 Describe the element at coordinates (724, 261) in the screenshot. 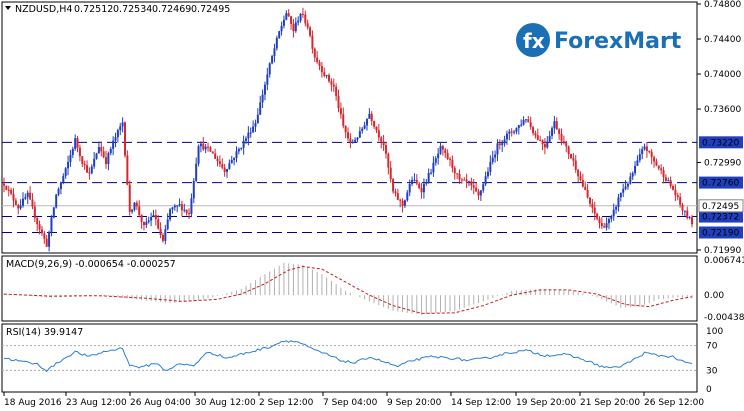

I see `macd-tick-label: 0.006741` at that location.